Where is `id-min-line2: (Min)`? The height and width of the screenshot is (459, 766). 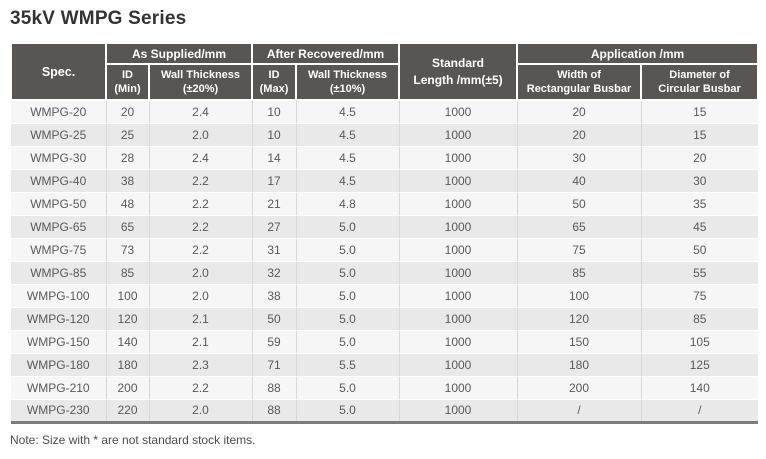
id-min-line2: (Min) is located at coordinates (127, 89).